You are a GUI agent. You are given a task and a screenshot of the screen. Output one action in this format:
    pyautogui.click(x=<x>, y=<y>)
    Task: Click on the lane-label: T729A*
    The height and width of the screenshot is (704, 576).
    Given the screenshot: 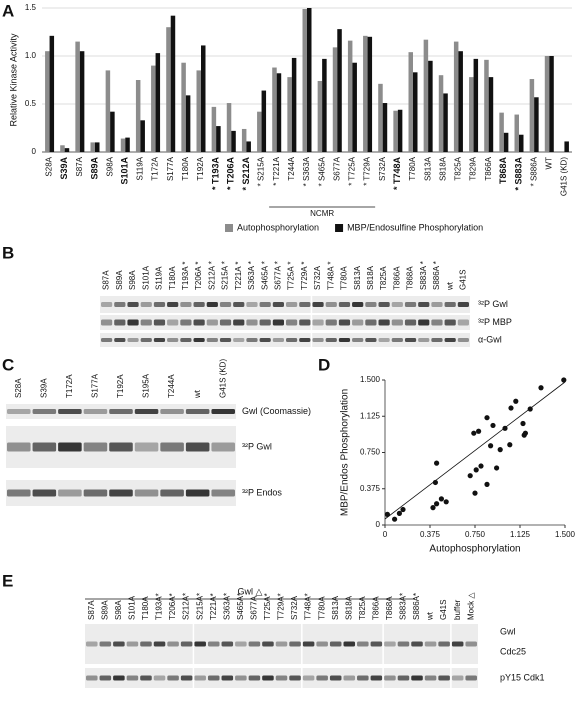 What is the action you would take?
    pyautogui.click(x=281, y=606)
    